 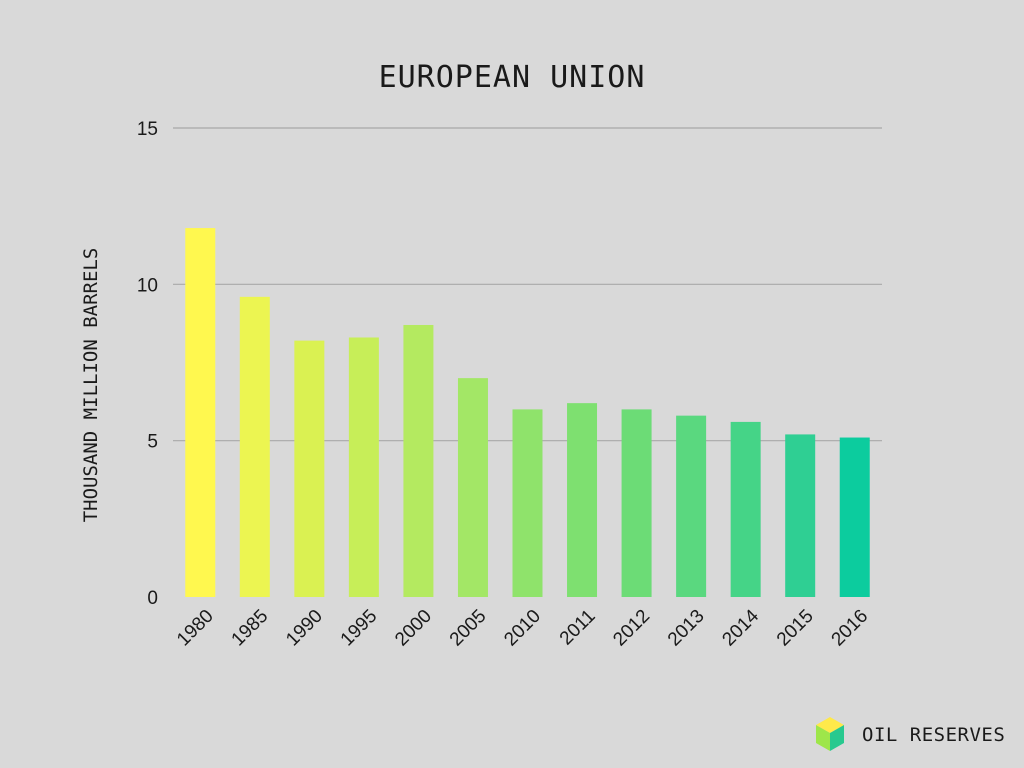 What do you see at coordinates (823, 738) in the screenshot?
I see `cube-icon-left` at bounding box center [823, 738].